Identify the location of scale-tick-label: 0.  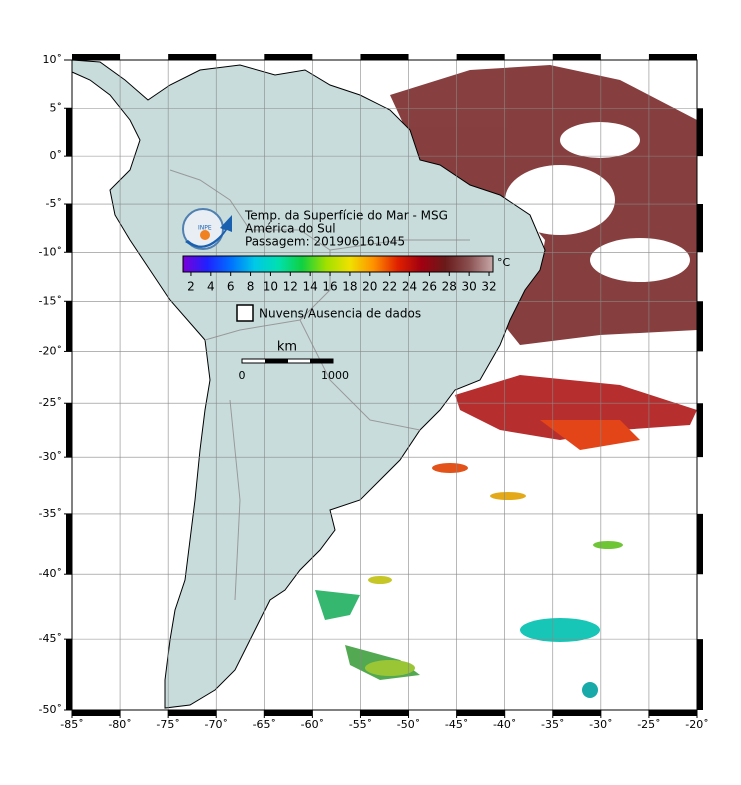
(242, 375).